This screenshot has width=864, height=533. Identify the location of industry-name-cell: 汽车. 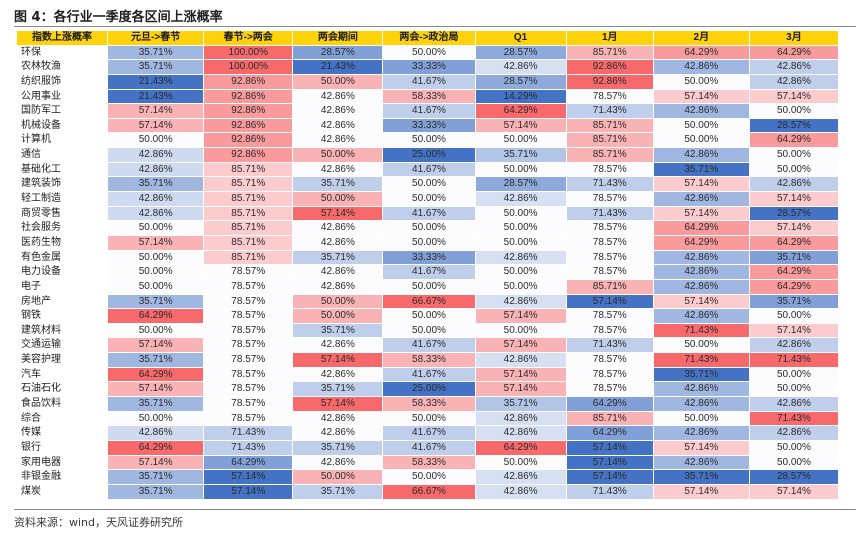
(63, 375).